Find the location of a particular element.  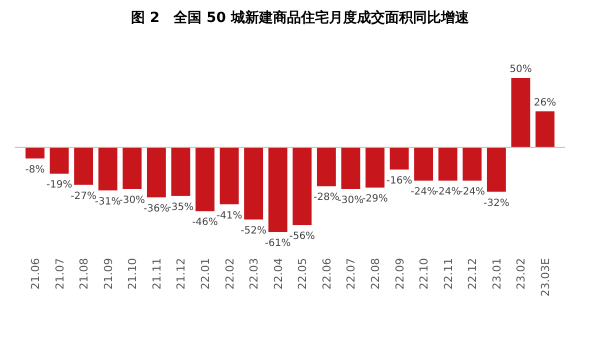

x-tick-label: 22.09 is located at coordinates (399, 274).